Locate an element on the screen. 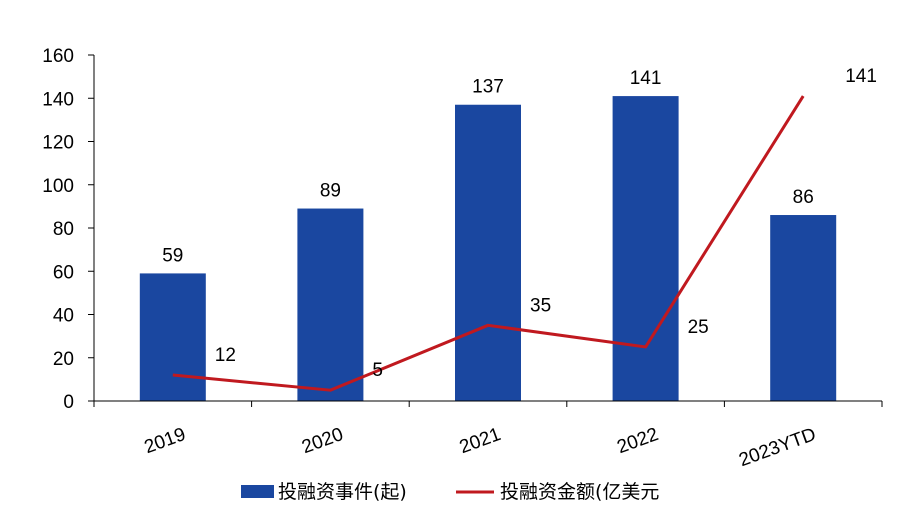  y-axis: 0 20 40 60 80 100 120 140 160 is located at coordinates (68, 229).